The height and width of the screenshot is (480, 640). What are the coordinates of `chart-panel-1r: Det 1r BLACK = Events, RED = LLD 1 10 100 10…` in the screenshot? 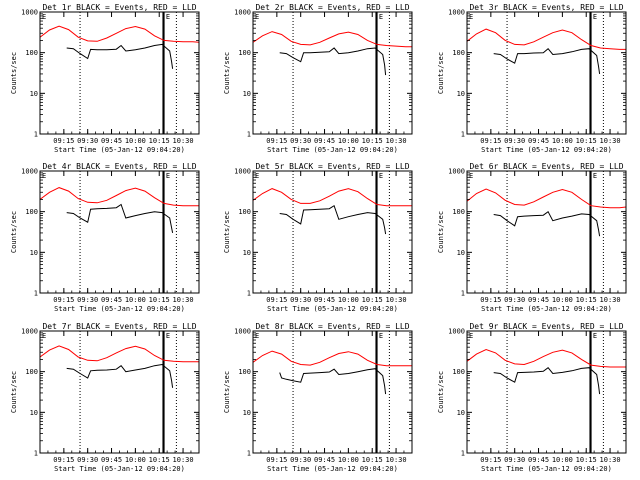 It's located at (105, 78).